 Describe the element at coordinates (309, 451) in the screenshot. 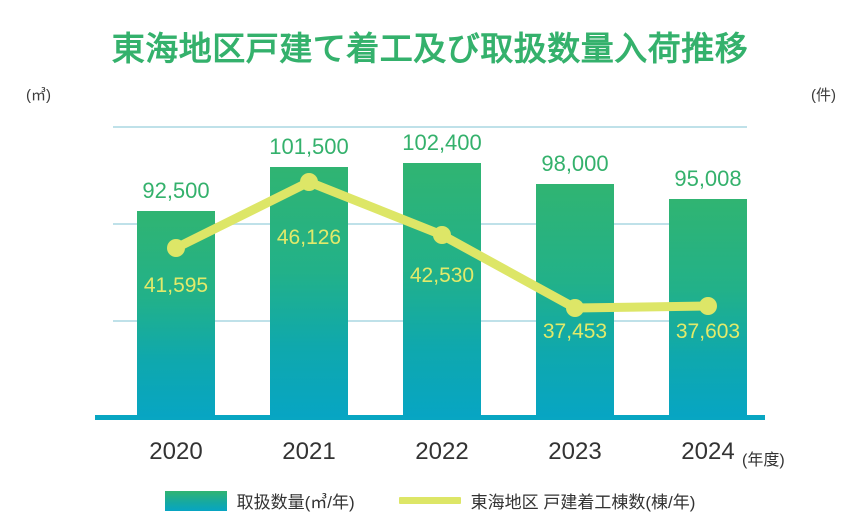

I see `xtick-2021: 2021` at that location.